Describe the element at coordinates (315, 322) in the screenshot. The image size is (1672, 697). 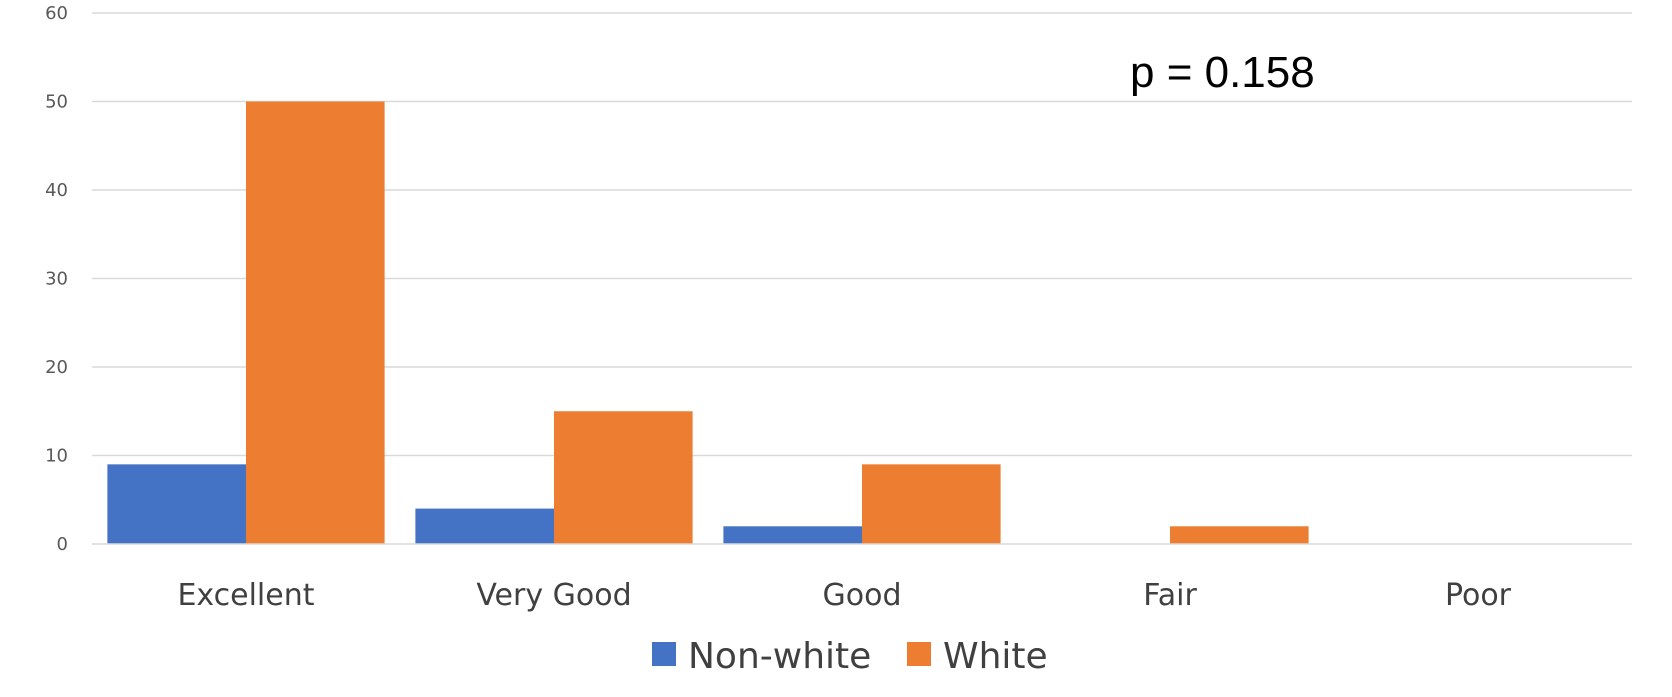
I see `bar-white-excellent` at that location.